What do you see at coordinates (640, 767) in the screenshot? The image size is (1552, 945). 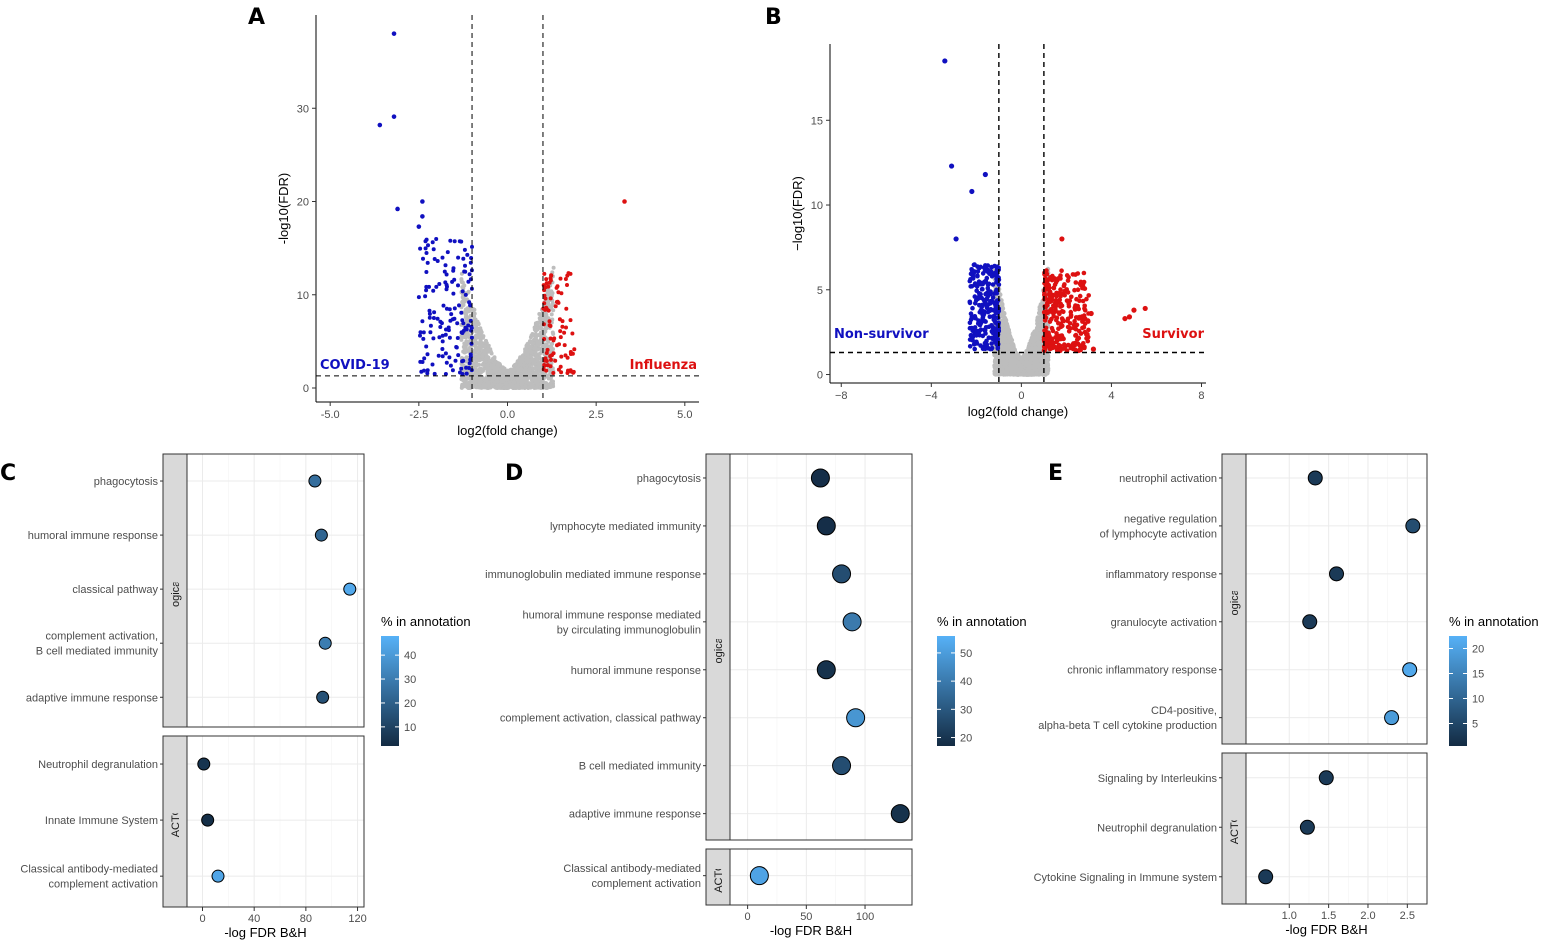 I see `category-label: B cell mediated immunity` at bounding box center [640, 767].